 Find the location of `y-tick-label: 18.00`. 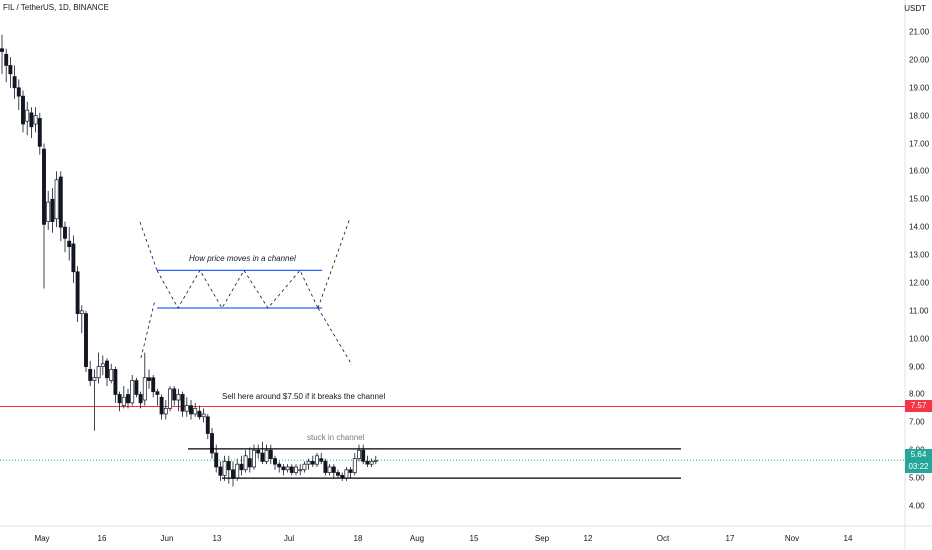

y-tick-label: 18.00 is located at coordinates (919, 116).